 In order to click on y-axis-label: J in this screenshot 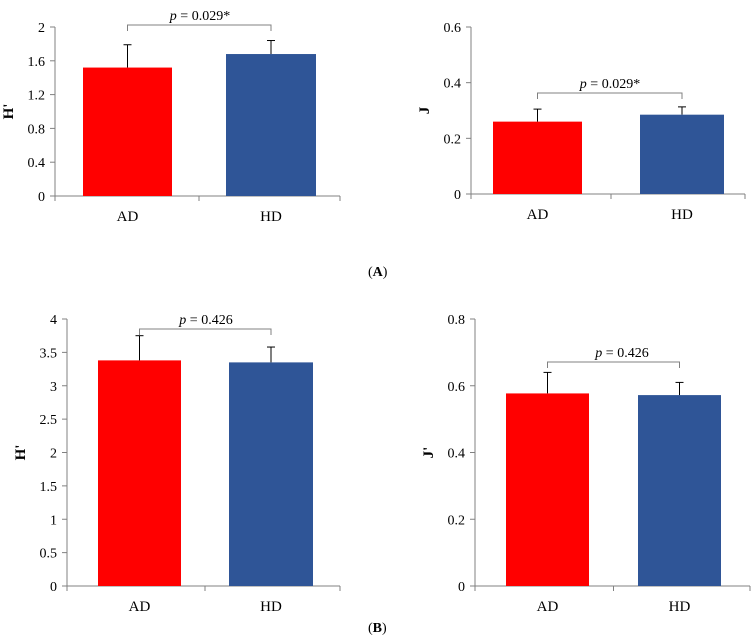, I will do `click(425, 110)`.